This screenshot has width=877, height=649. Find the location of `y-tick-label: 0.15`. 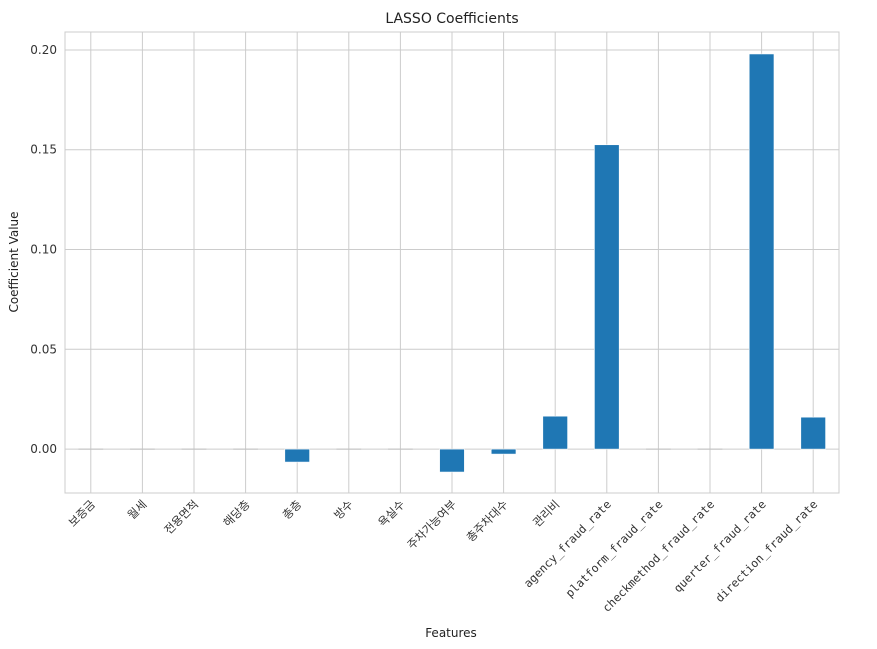

y-tick-label: 0.15 is located at coordinates (43, 150).